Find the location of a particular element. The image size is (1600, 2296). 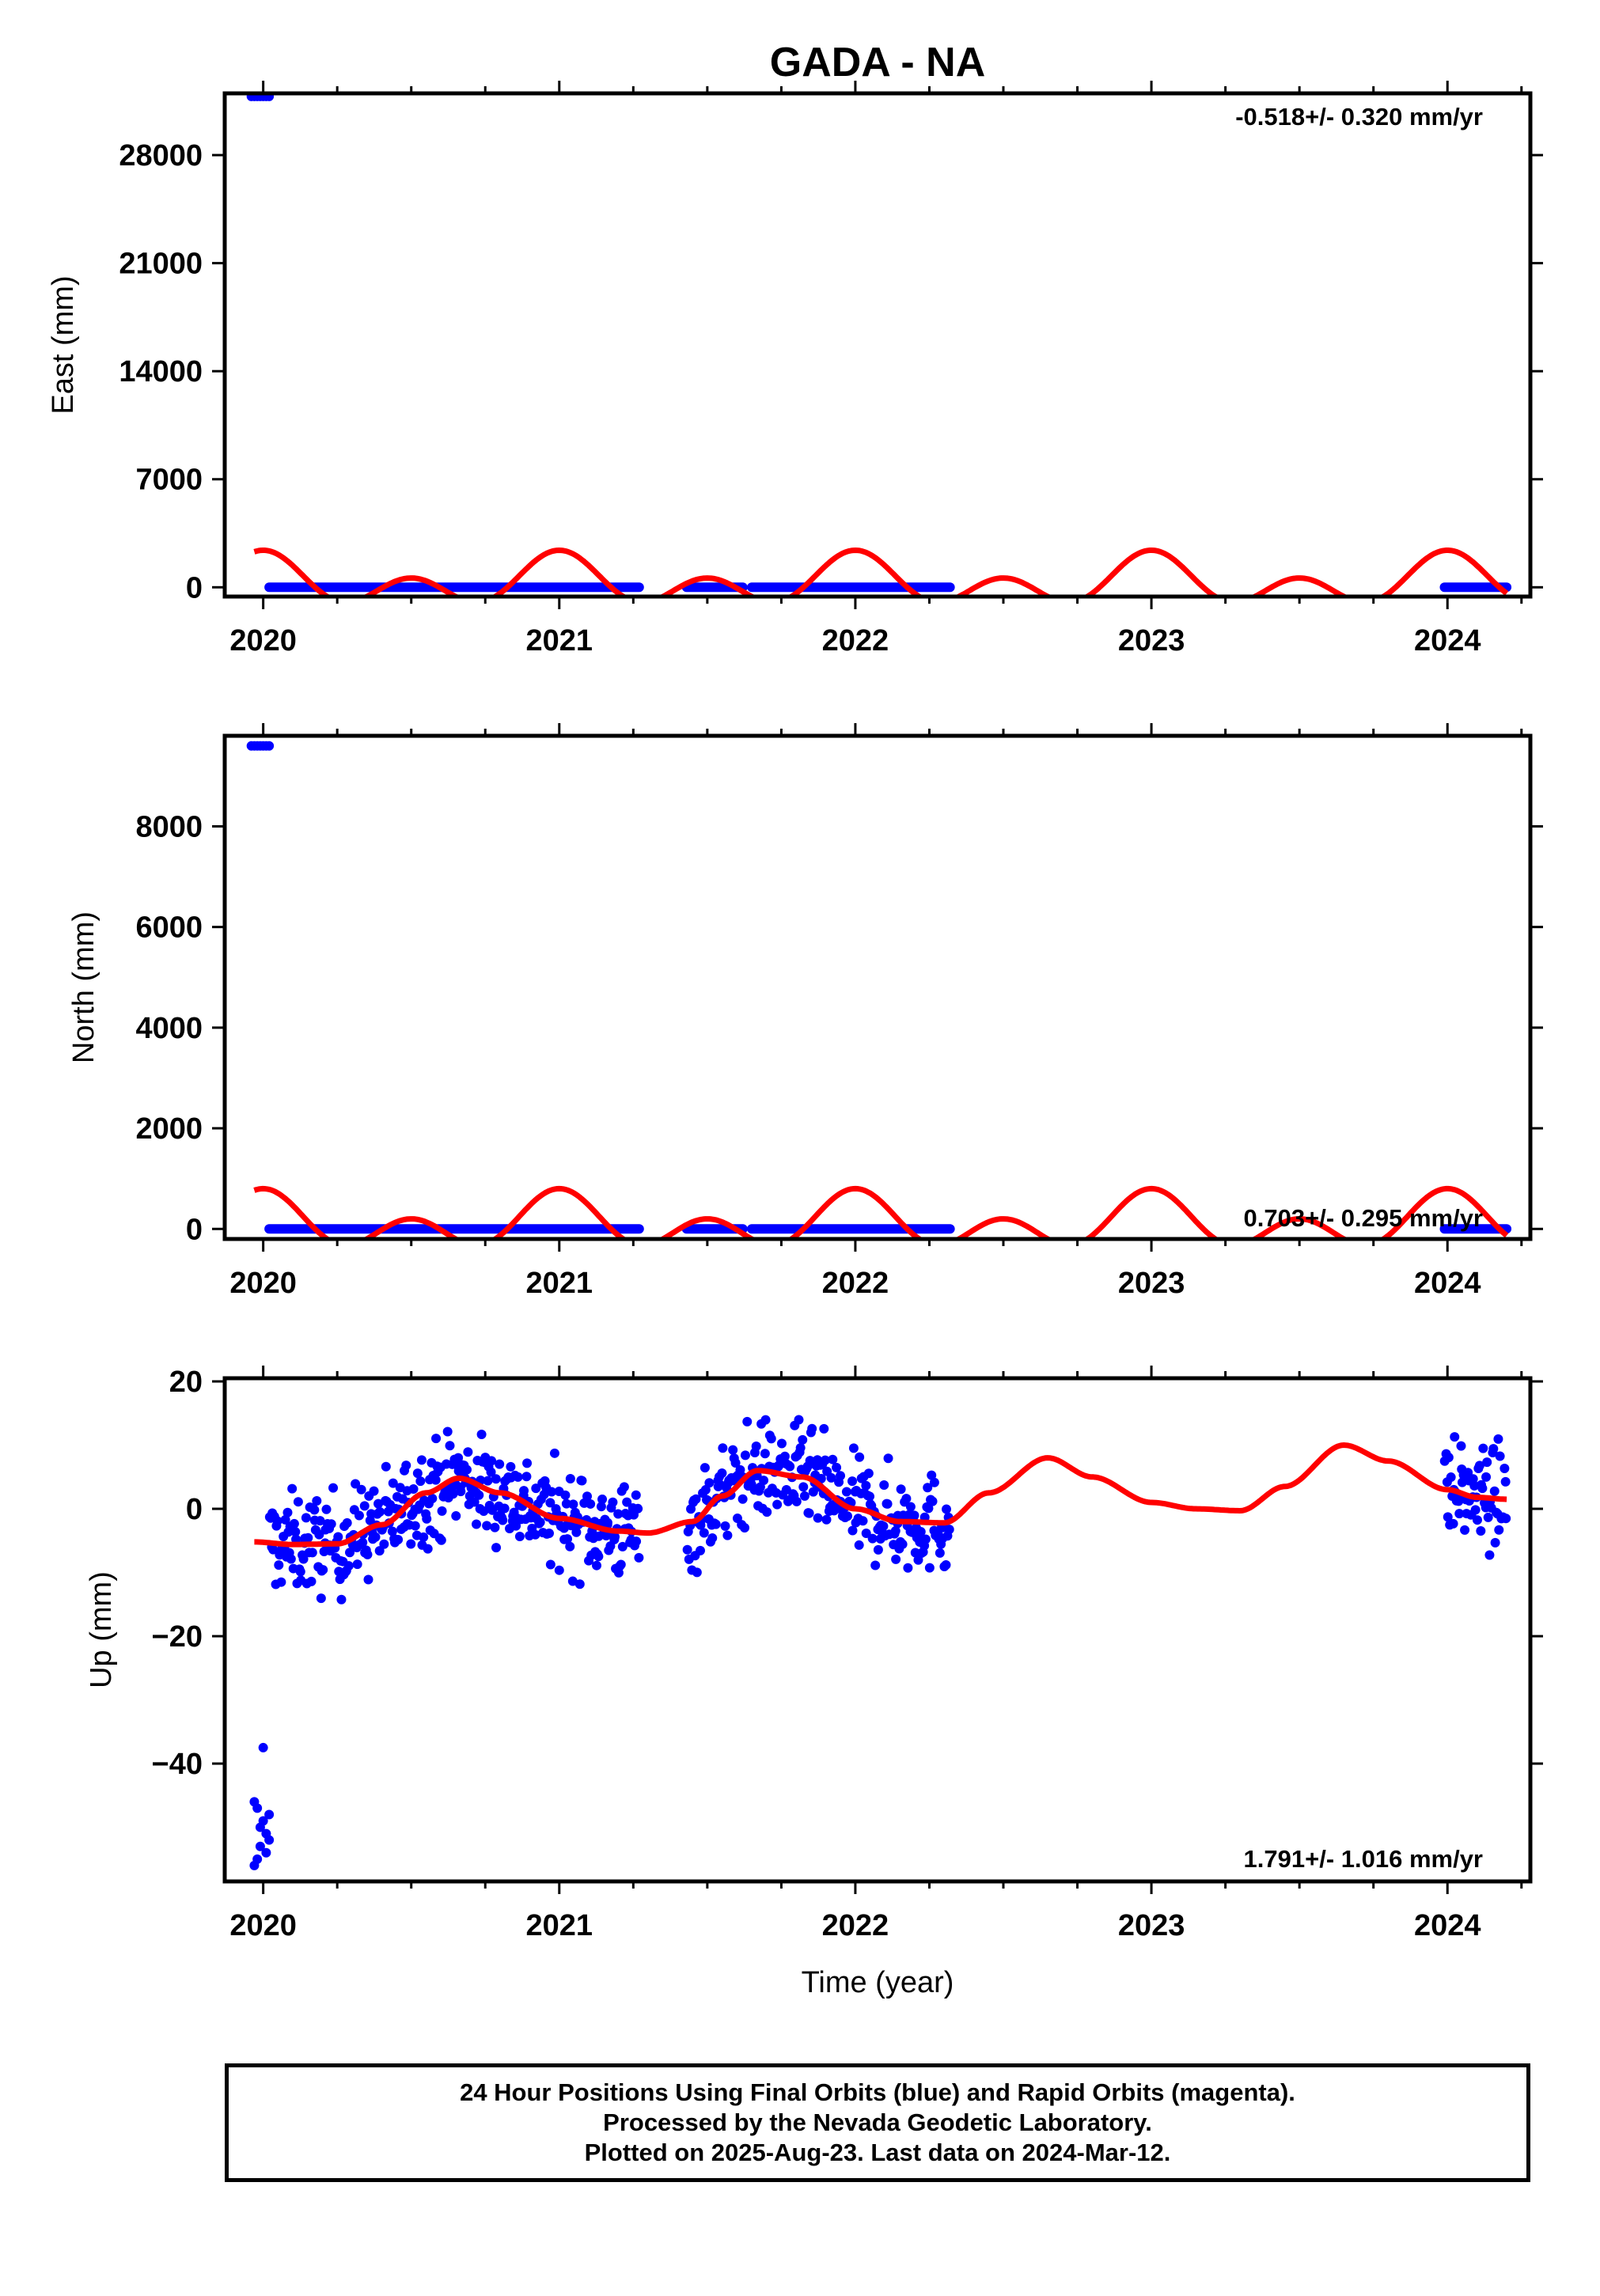

model-curve is located at coordinates (880, 1495).